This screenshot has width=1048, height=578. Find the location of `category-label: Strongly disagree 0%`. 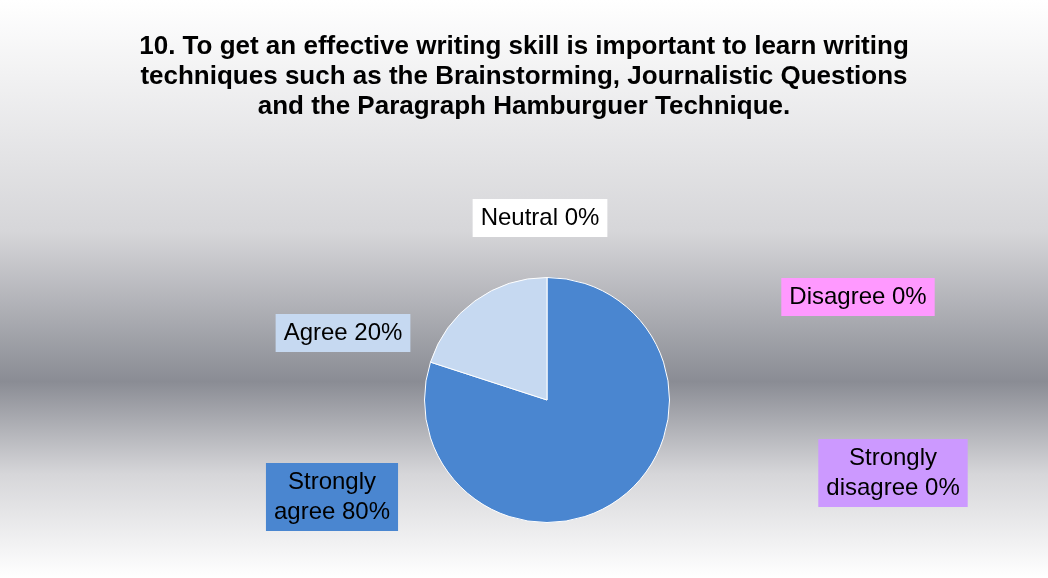

category-label: Strongly disagree 0% is located at coordinates (893, 471).